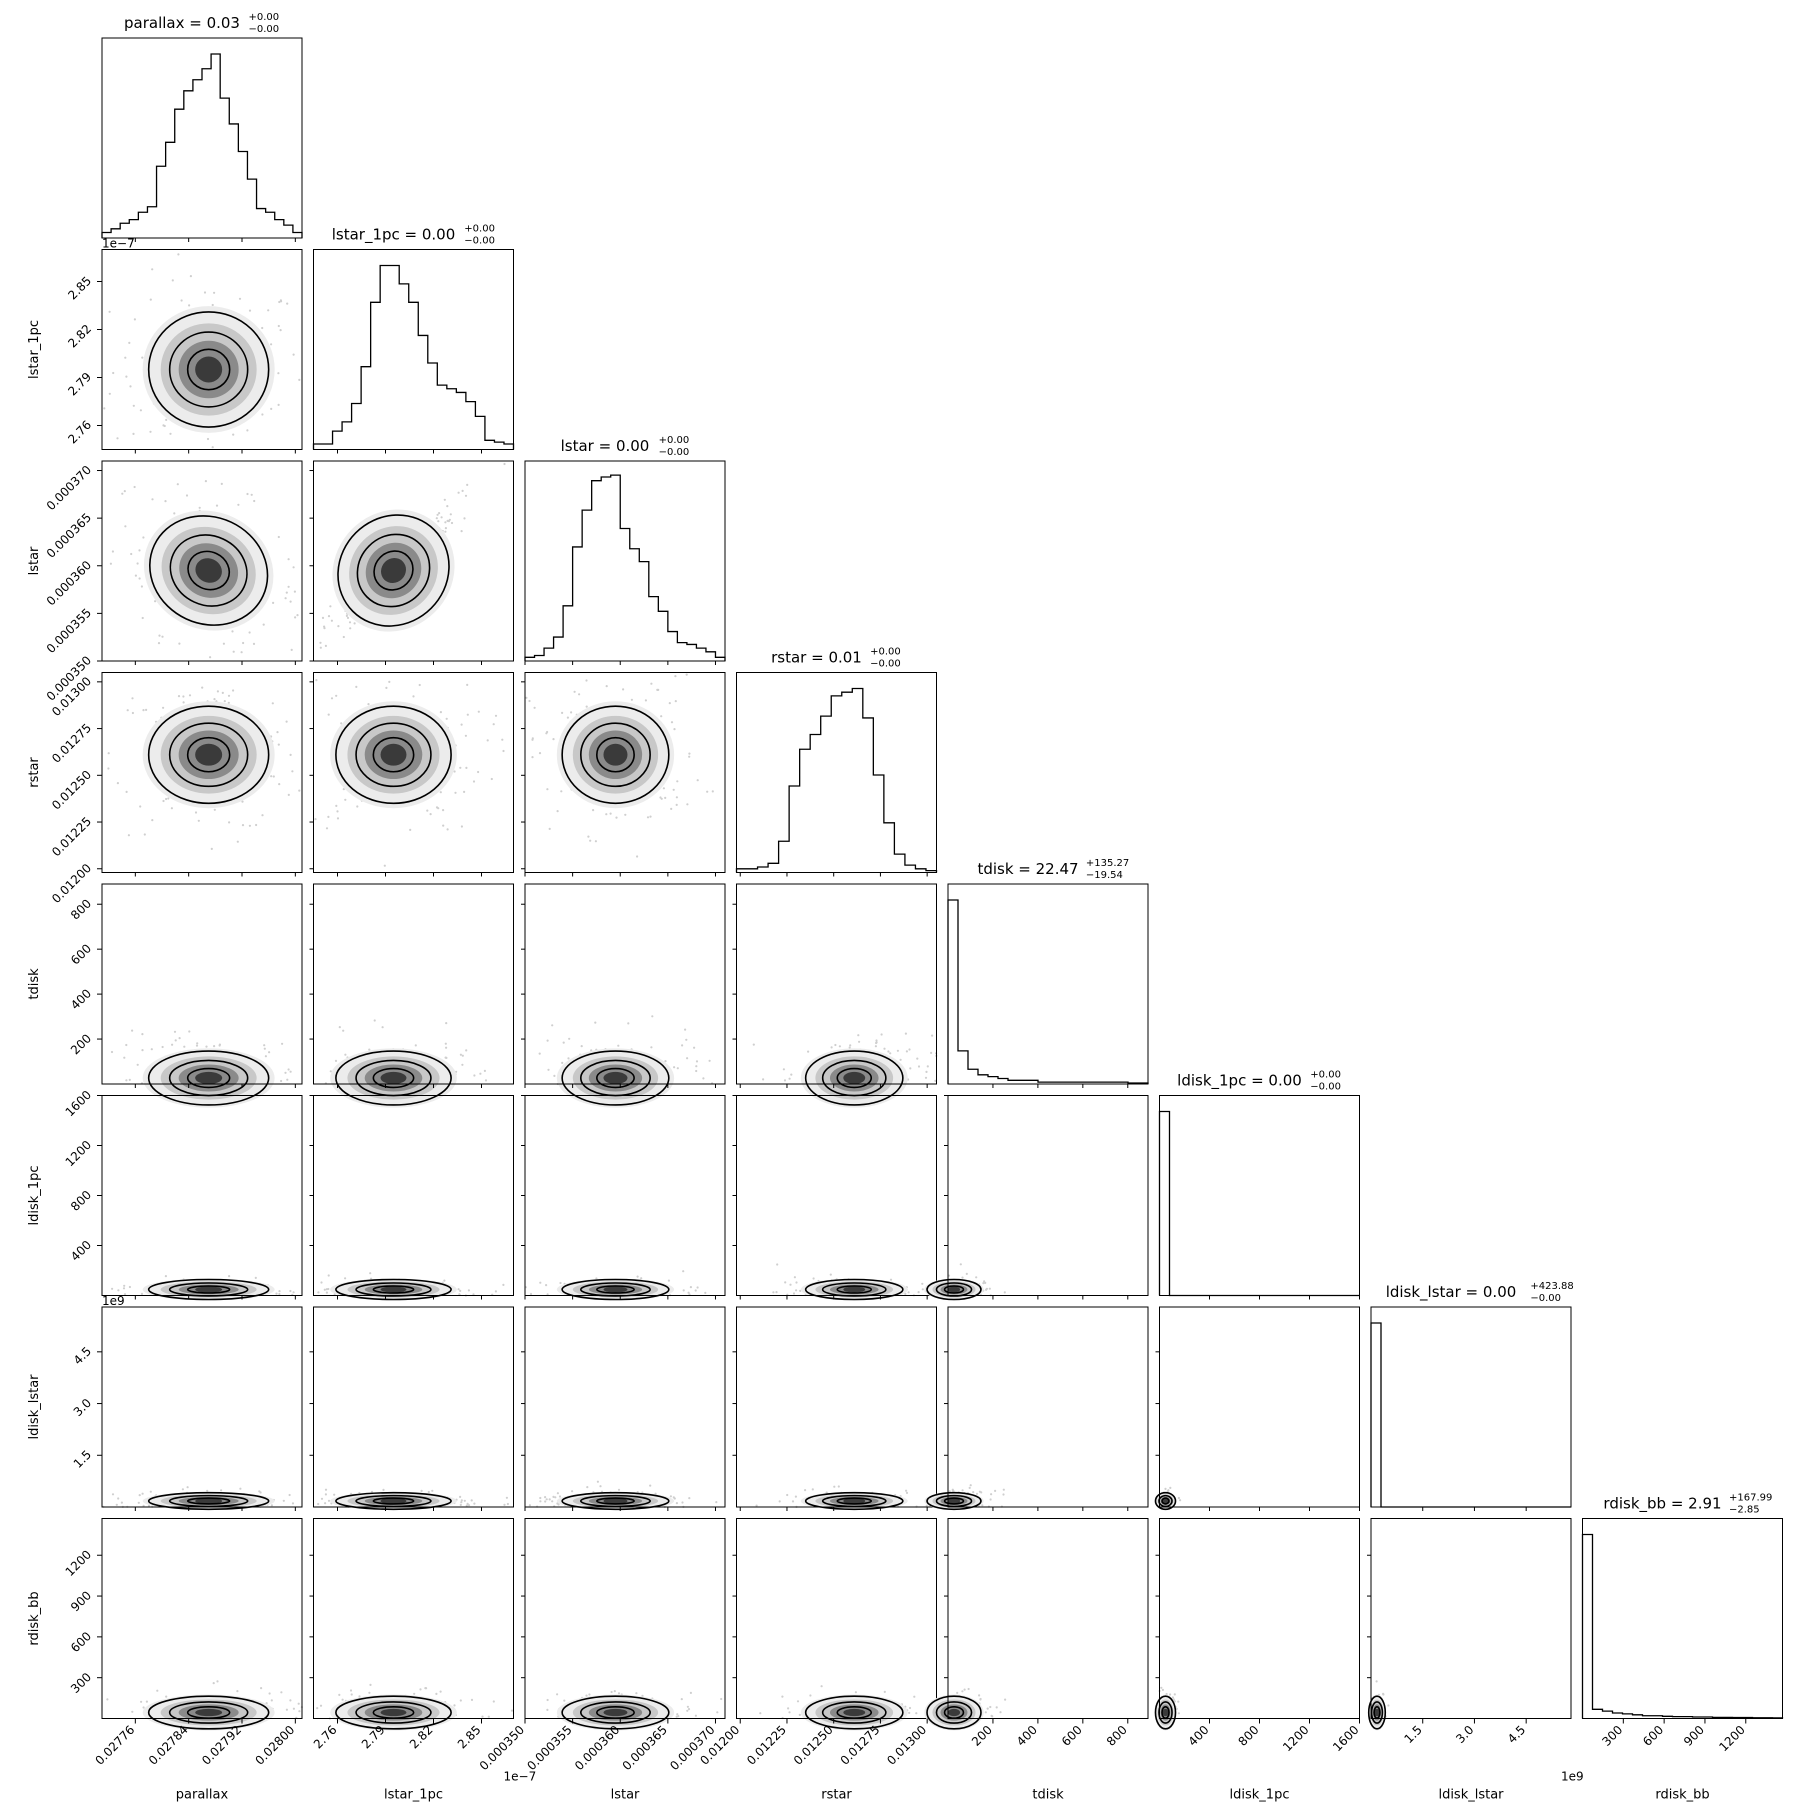 This screenshot has height=1809, width=1809. Describe the element at coordinates (1516, 1734) in the screenshot. I see `x-tick-label: 4.5` at that location.